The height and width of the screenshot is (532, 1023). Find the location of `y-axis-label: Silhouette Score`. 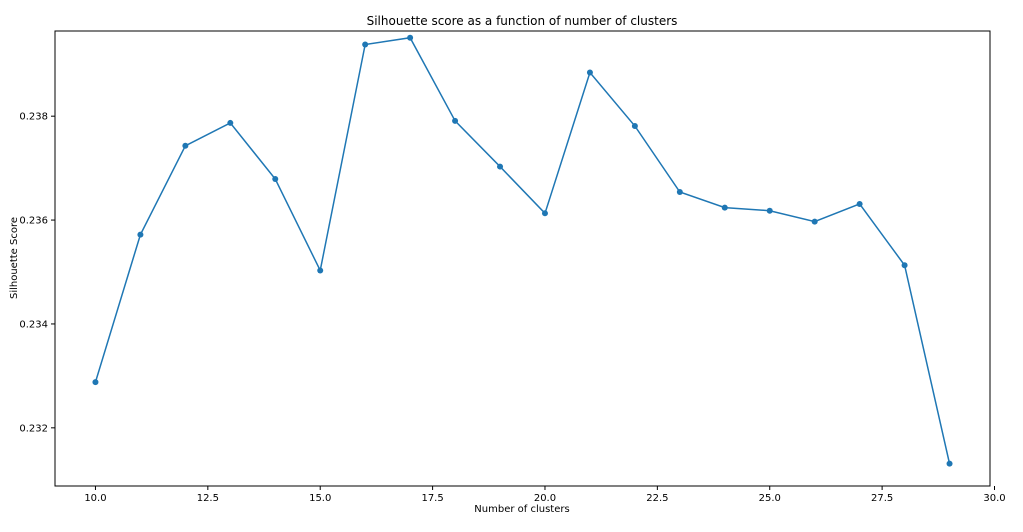

y-axis-label: Silhouette Score is located at coordinates (14, 258).